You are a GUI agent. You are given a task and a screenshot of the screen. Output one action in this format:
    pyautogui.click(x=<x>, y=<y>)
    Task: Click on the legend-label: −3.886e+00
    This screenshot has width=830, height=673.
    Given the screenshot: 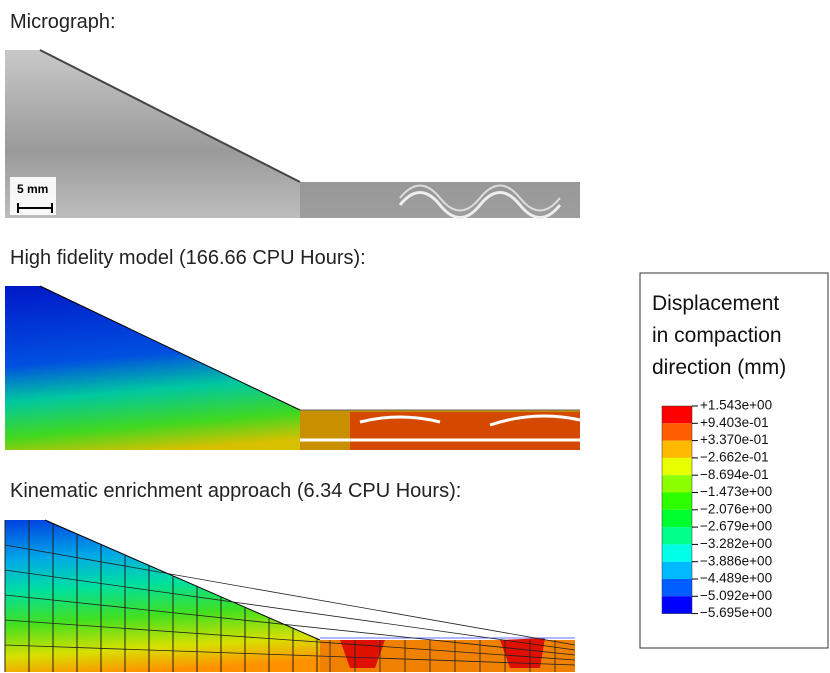 What is the action you would take?
    pyautogui.click(x=736, y=560)
    